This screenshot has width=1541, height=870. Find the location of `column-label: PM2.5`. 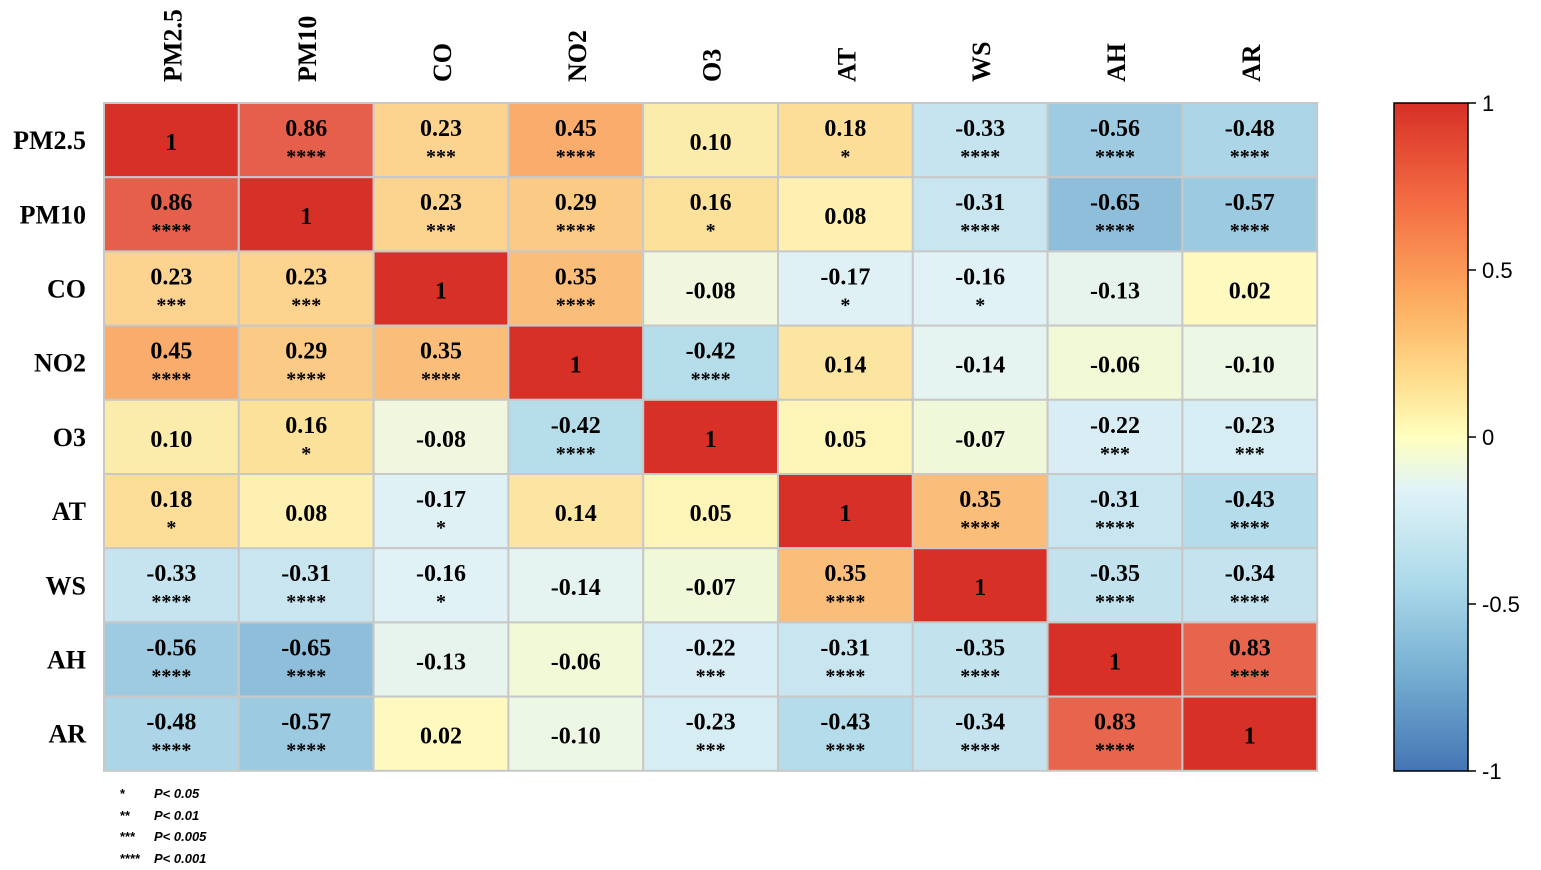

column-label: PM2.5 is located at coordinates (172, 45).